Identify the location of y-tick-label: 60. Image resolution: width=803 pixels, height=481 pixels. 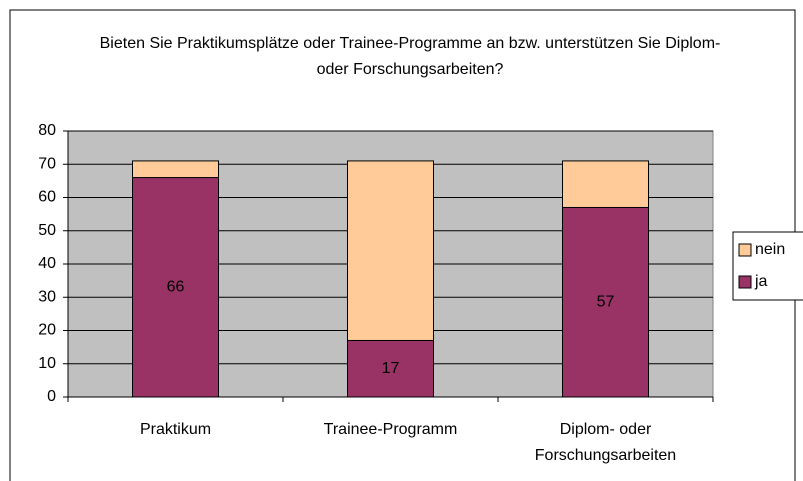
(47, 197).